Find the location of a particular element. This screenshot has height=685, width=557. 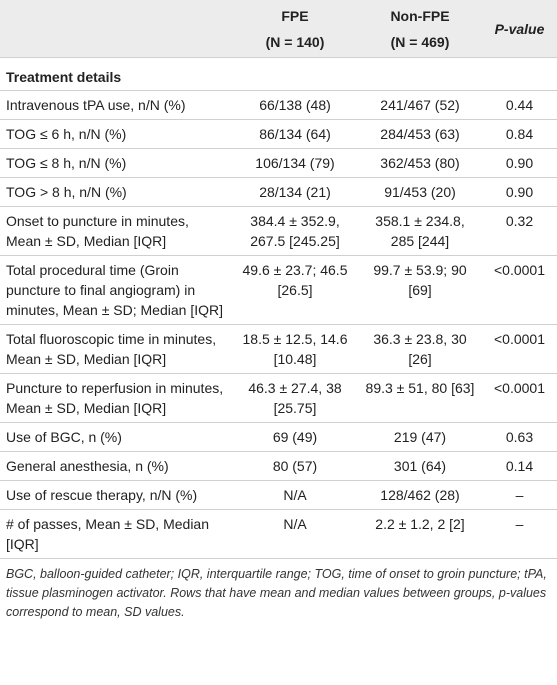

header-cell: P-value is located at coordinates (519, 29).